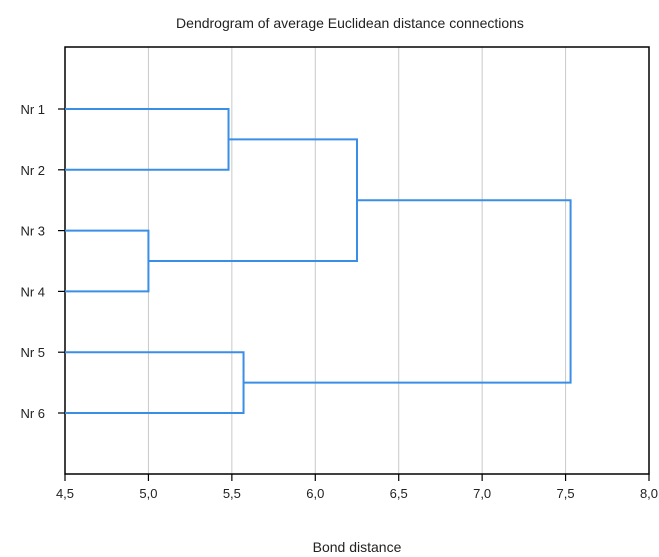 The width and height of the screenshot is (659, 557). Describe the element at coordinates (649, 493) in the screenshot. I see `x-tick-label: 8,0` at that location.